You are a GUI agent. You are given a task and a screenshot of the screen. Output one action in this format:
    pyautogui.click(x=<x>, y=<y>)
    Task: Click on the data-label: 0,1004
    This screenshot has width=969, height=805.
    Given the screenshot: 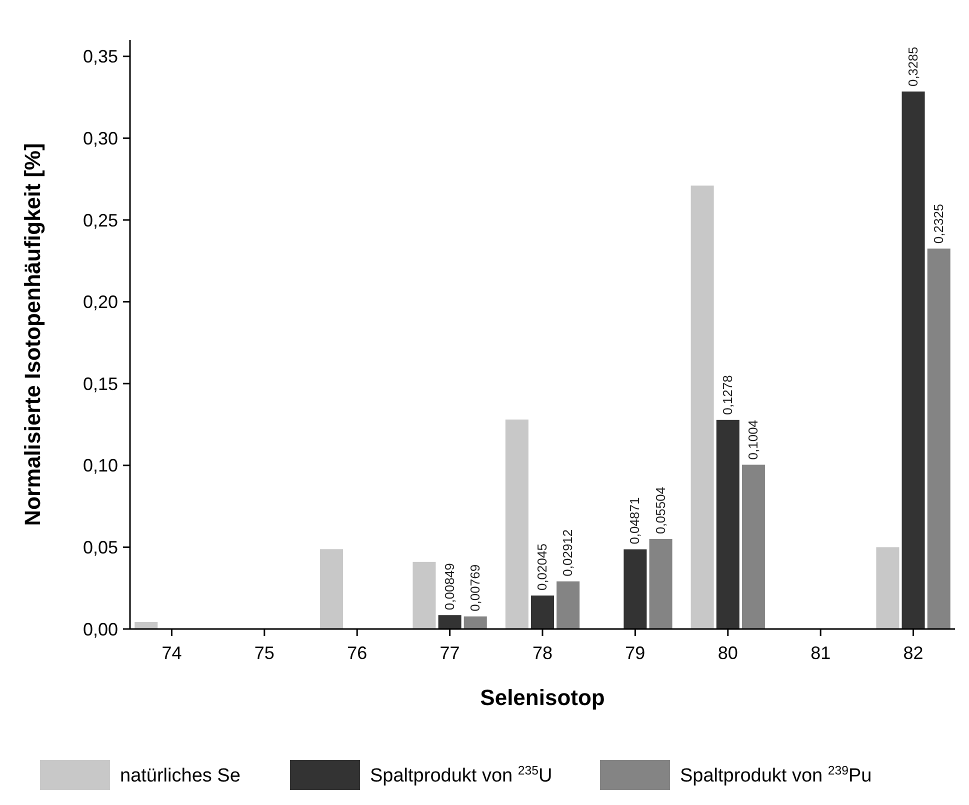 What is the action you would take?
    pyautogui.click(x=752, y=440)
    